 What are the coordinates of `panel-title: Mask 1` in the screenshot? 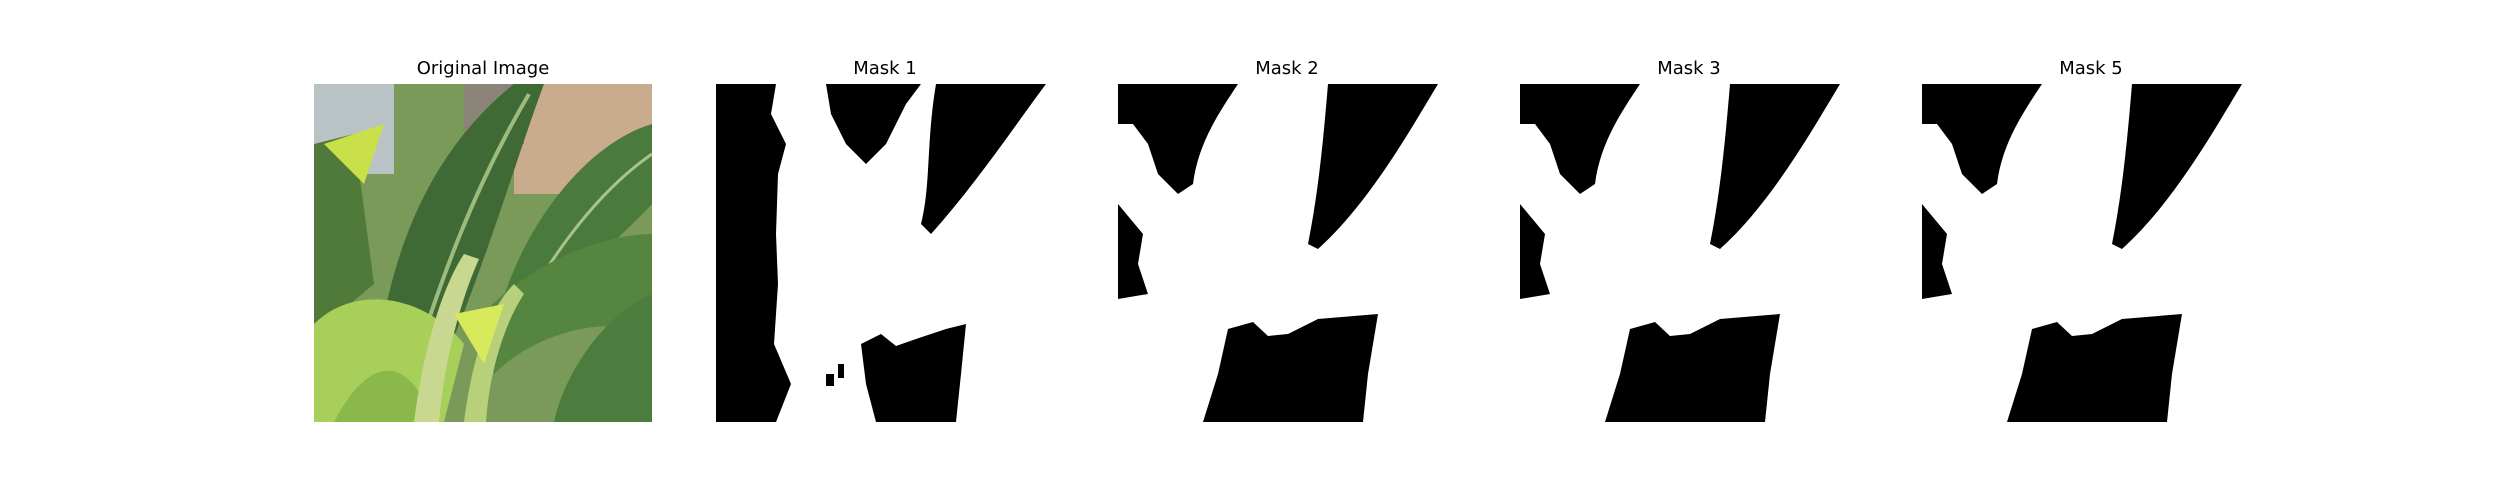 It's located at (885, 68).